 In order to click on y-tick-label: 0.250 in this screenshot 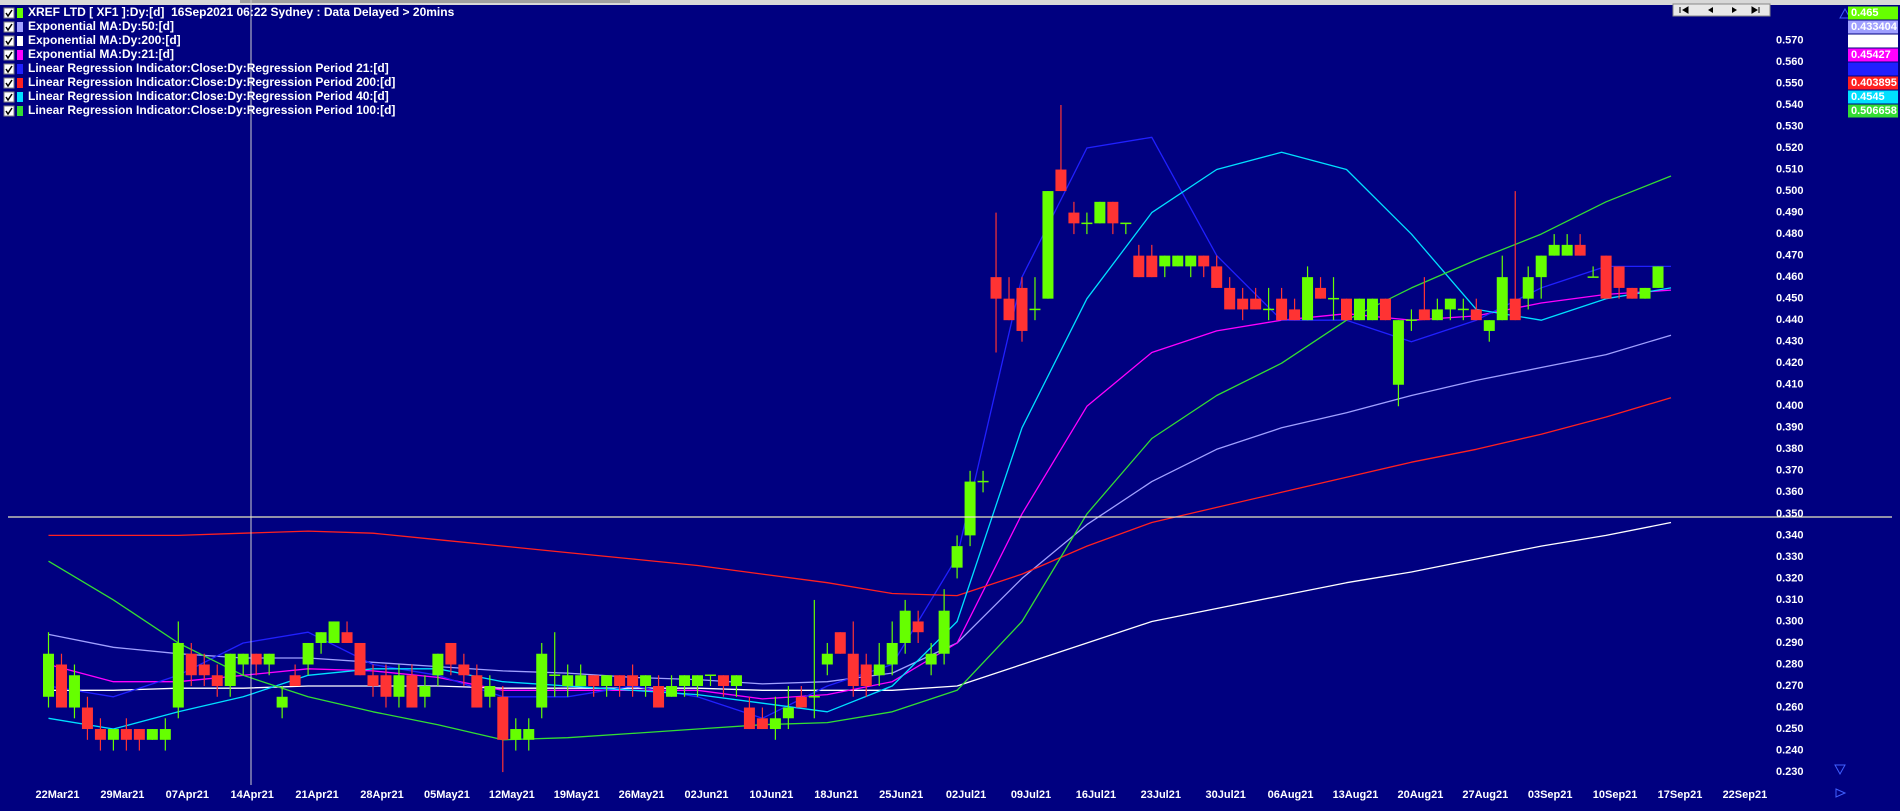, I will do `click(1790, 729)`.